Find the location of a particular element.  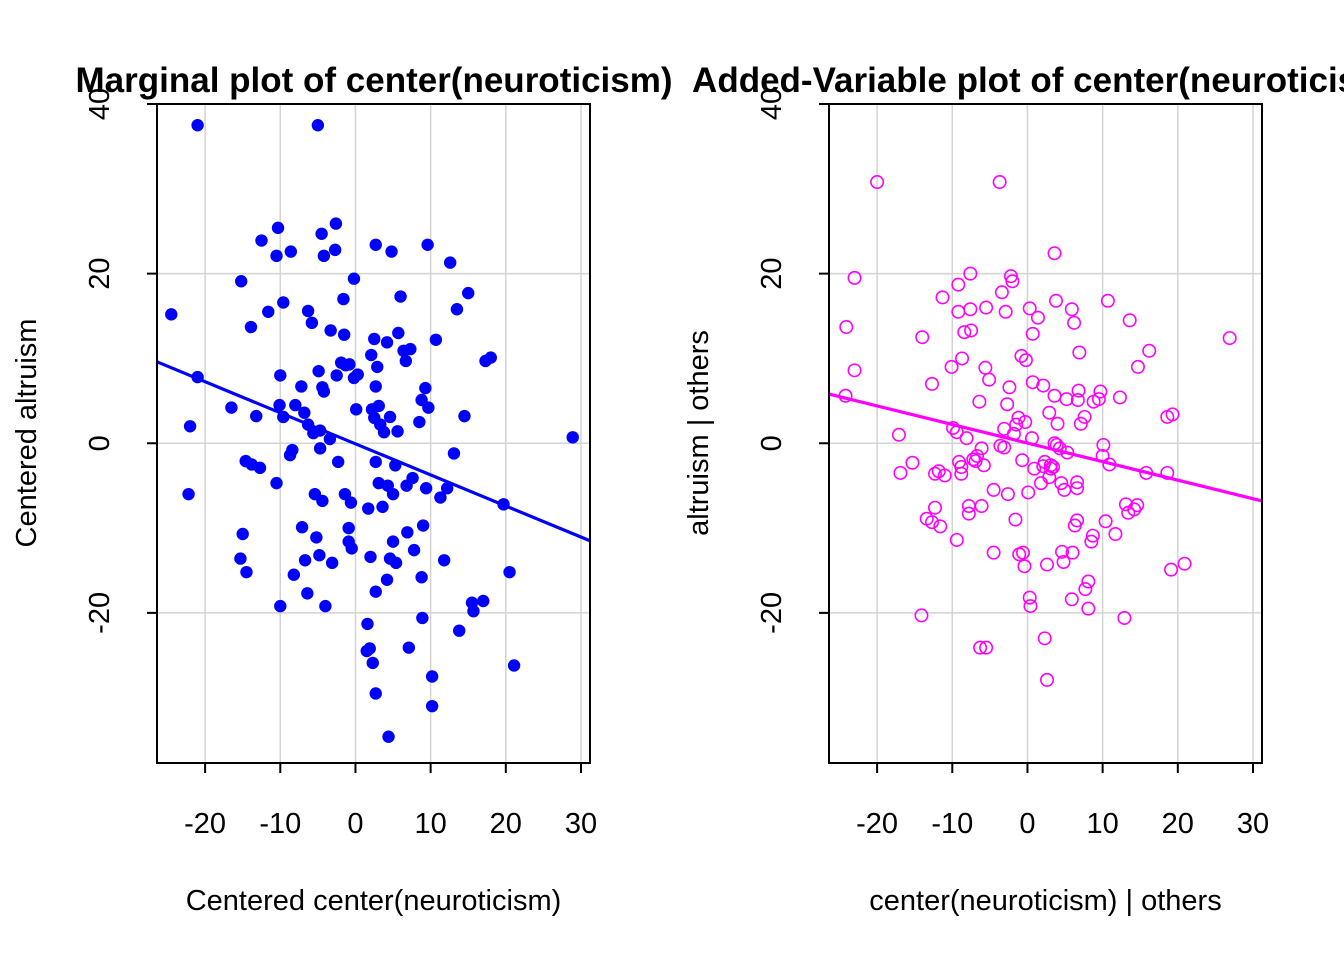

y-axis: -20 0 20 40 is located at coordinates (792, 361).